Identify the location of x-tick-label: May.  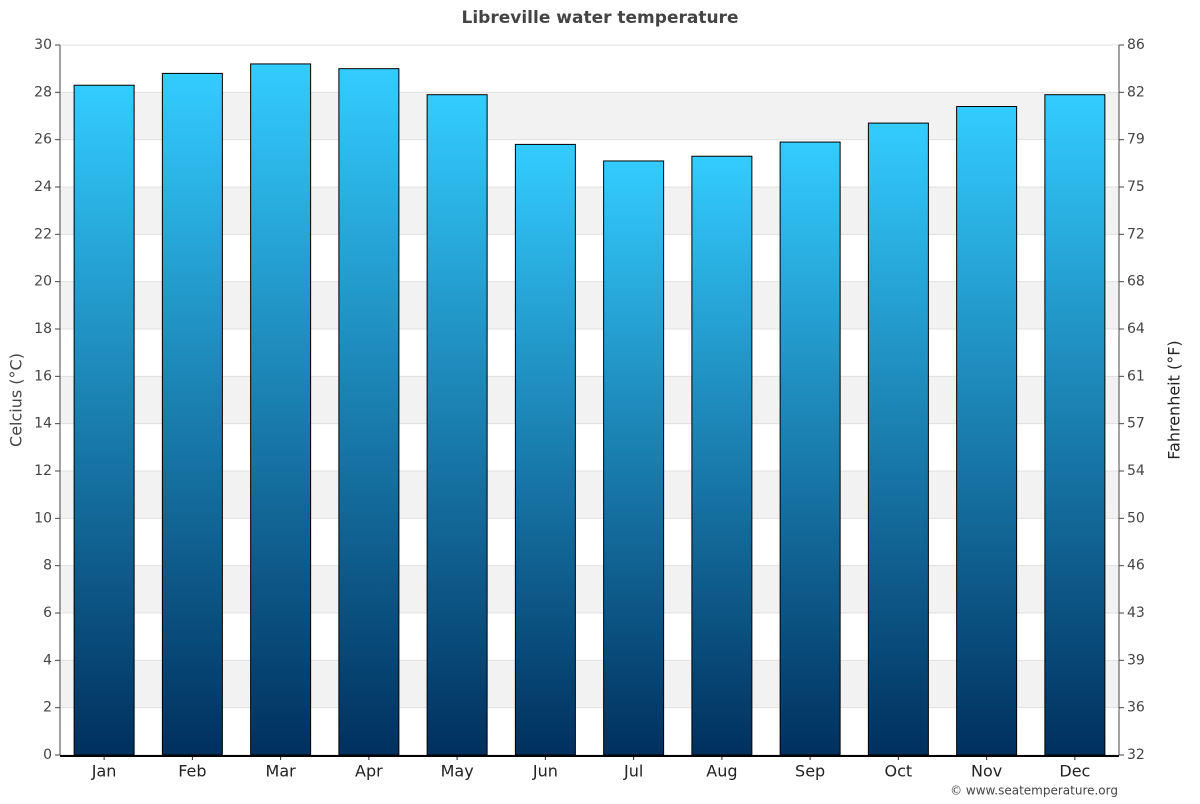
(457, 771).